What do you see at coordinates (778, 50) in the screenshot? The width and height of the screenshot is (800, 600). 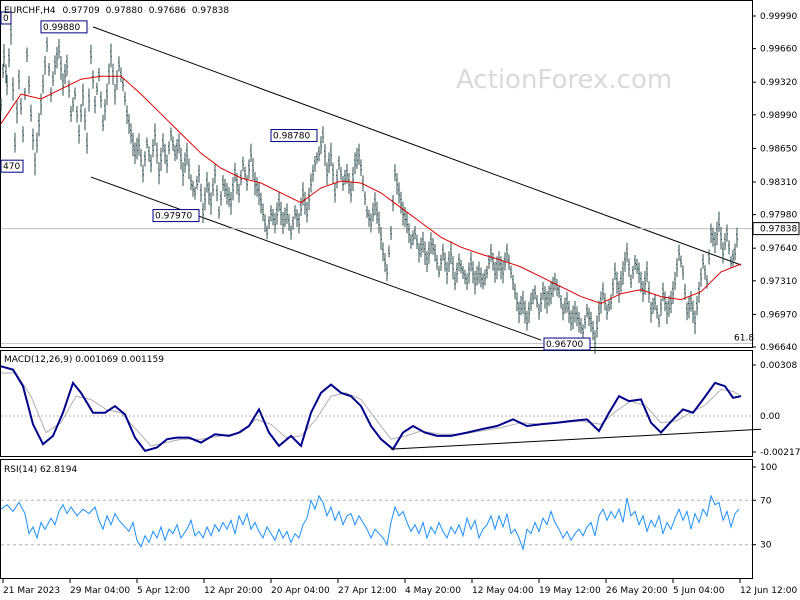 I see `price-tick-label: 0.99660` at bounding box center [778, 50].